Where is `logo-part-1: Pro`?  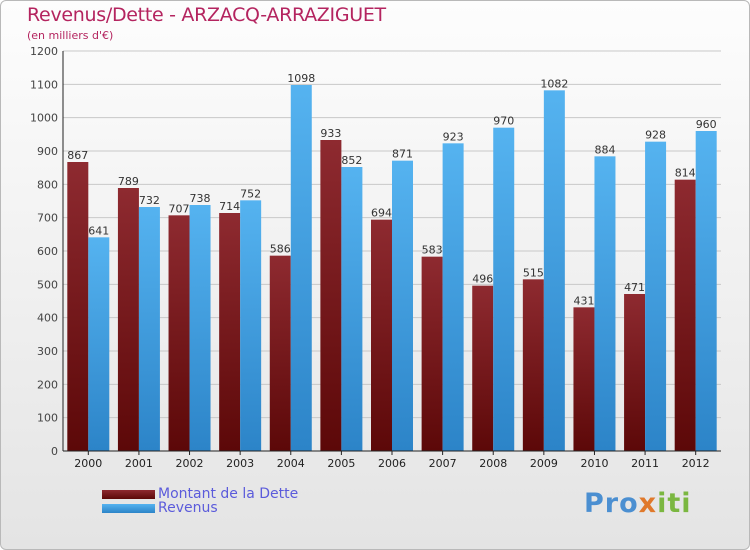 logo-part-1: Pro is located at coordinates (611, 503).